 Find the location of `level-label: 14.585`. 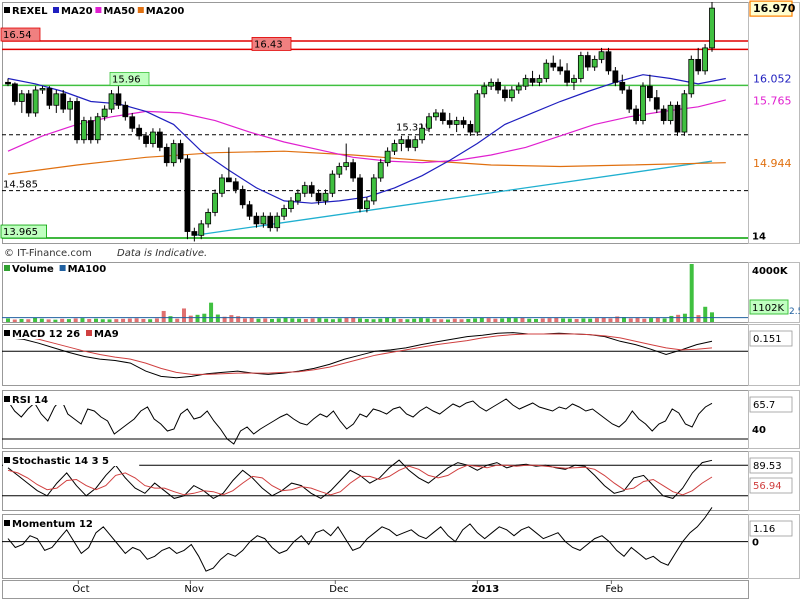

level-label: 14.585 is located at coordinates (20, 185).